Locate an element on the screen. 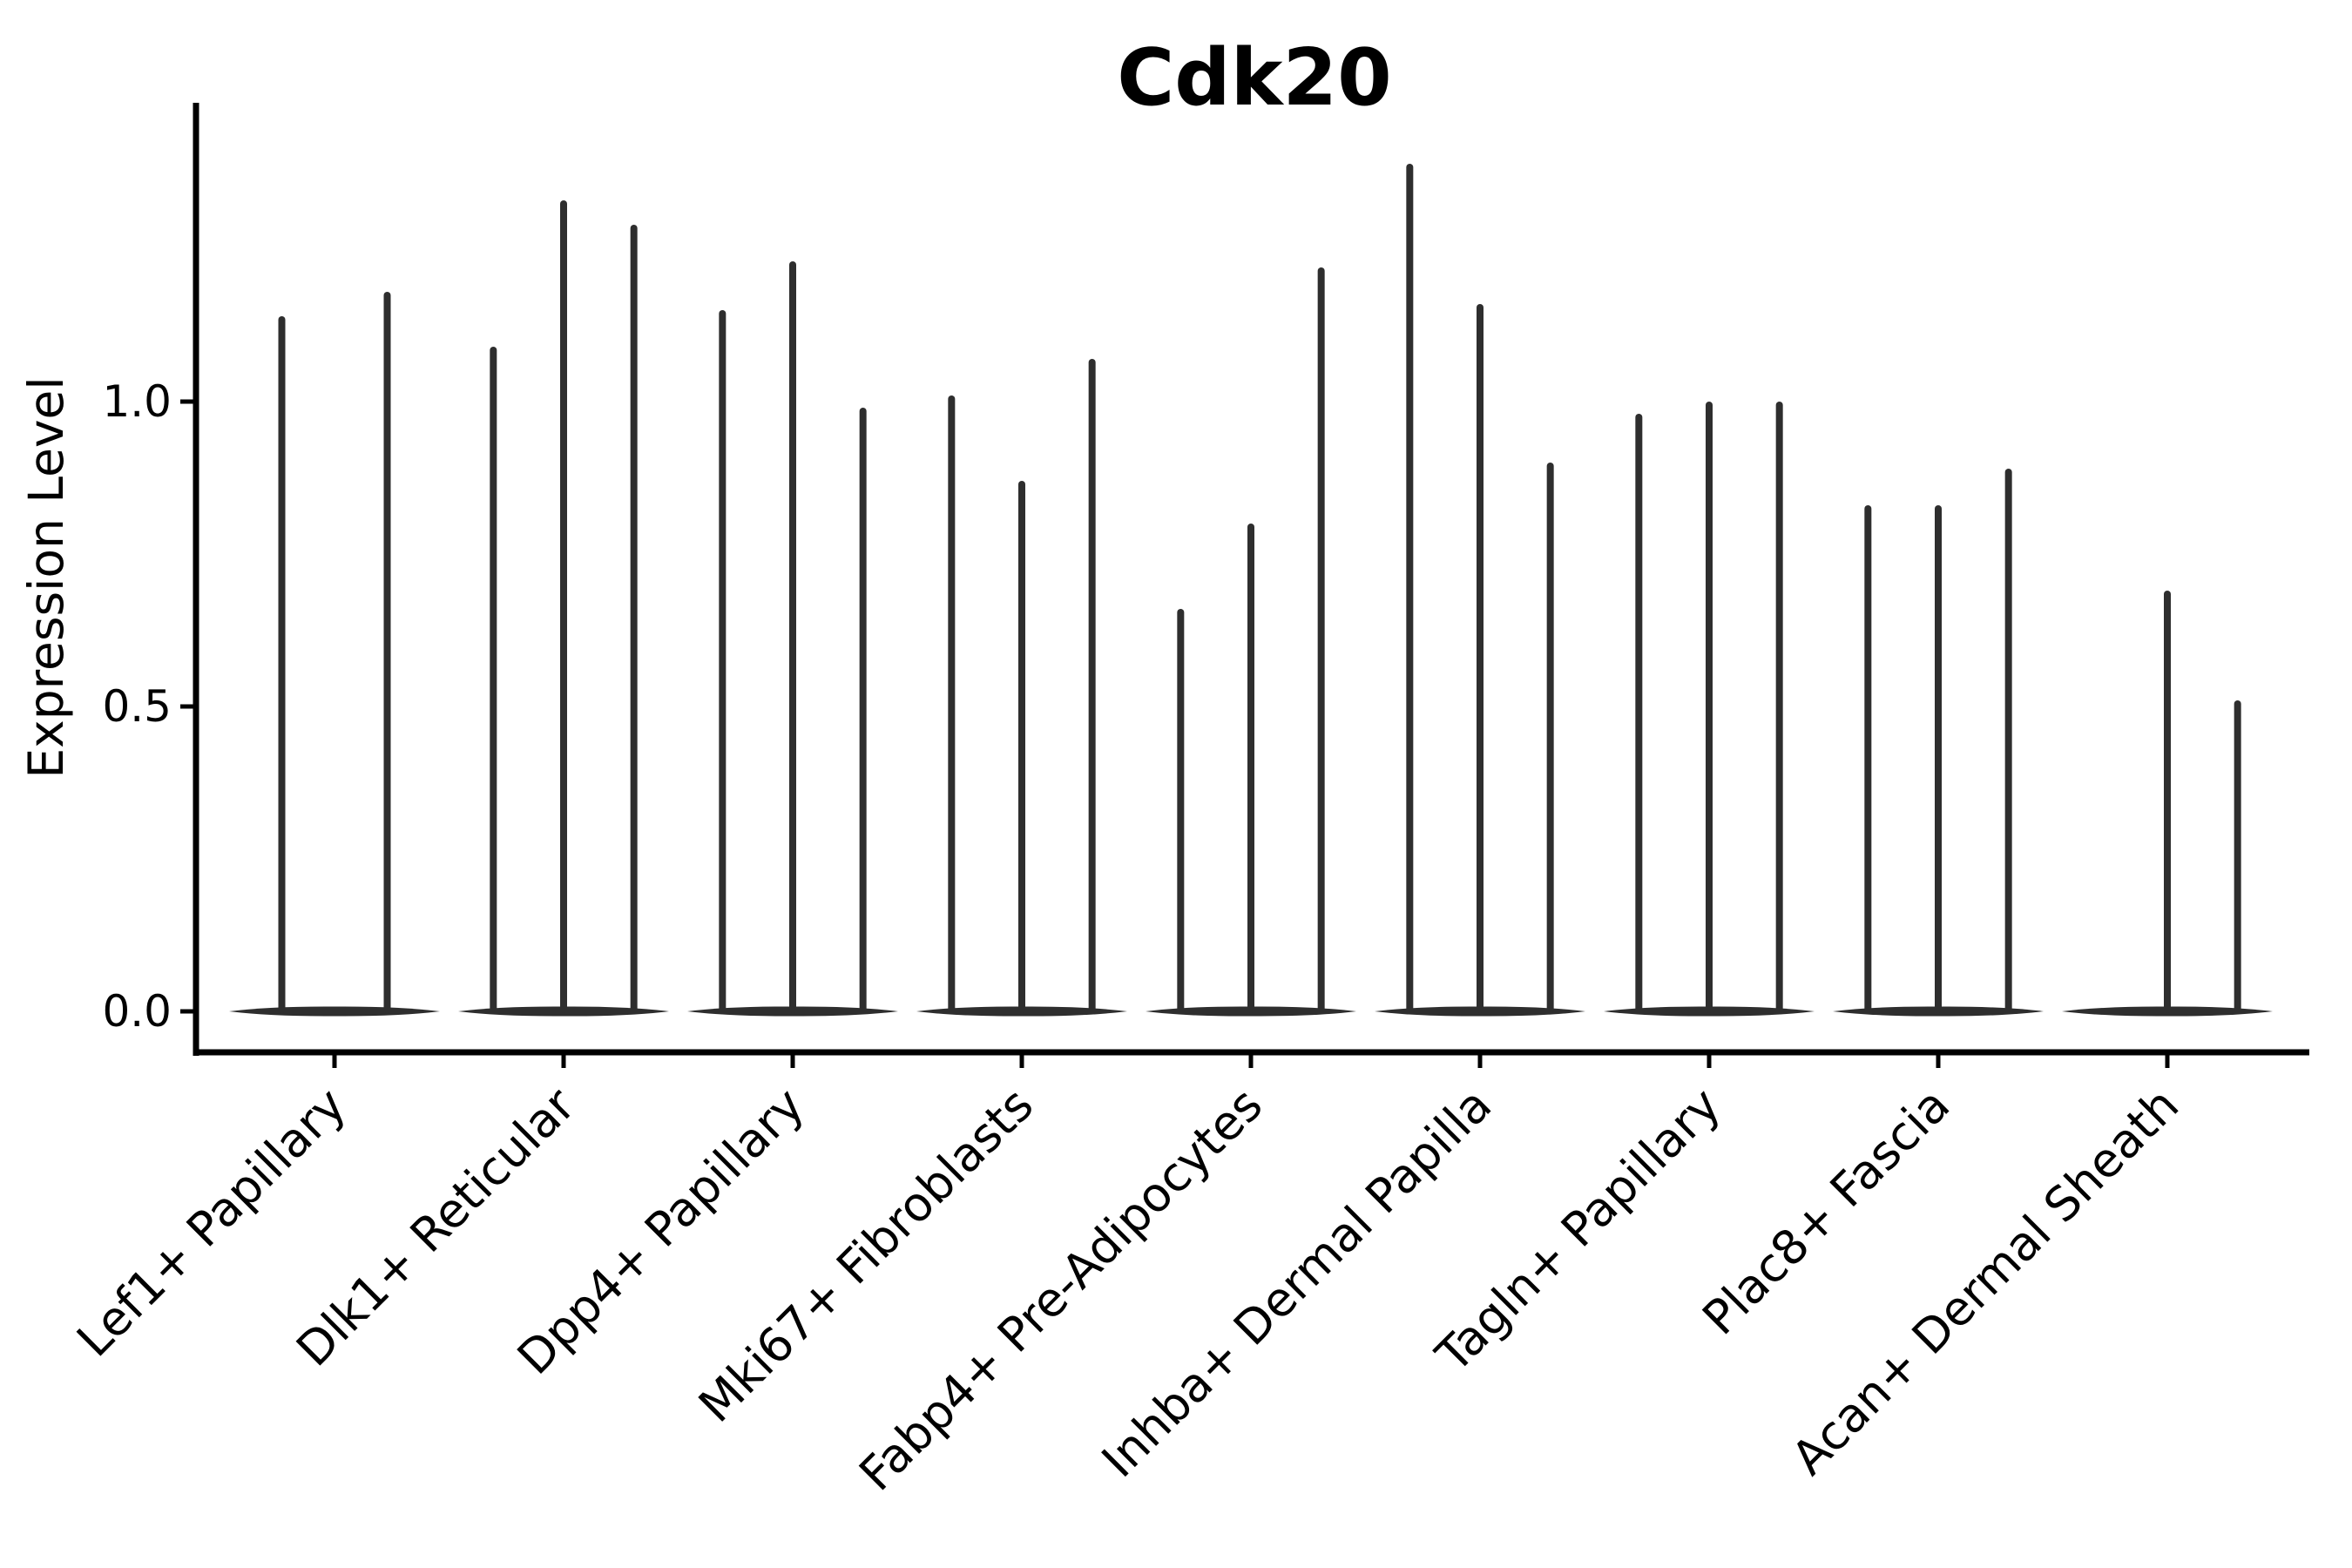  y-tick-label: 1.0 is located at coordinates (137, 401).